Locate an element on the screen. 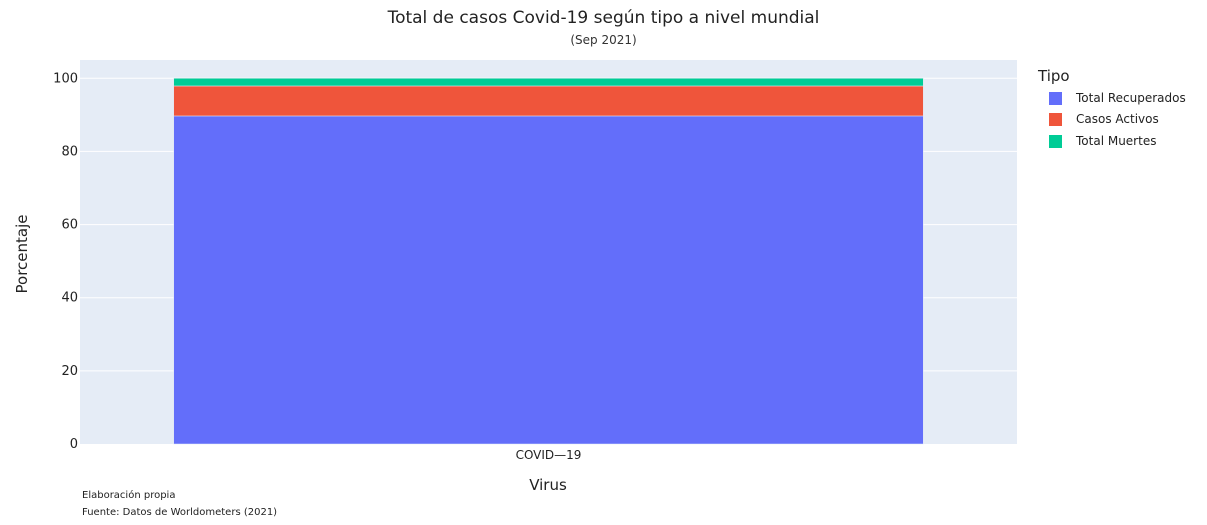  x-axis-label: Virus is located at coordinates (548, 485).